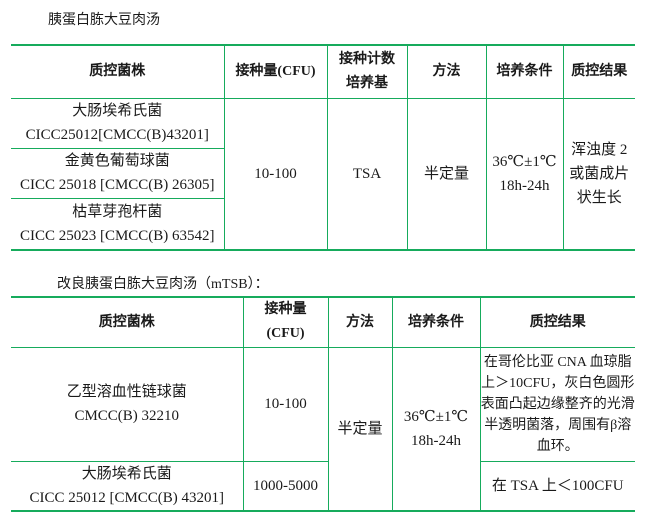  I want to click on result-line: 状生长, so click(599, 197).